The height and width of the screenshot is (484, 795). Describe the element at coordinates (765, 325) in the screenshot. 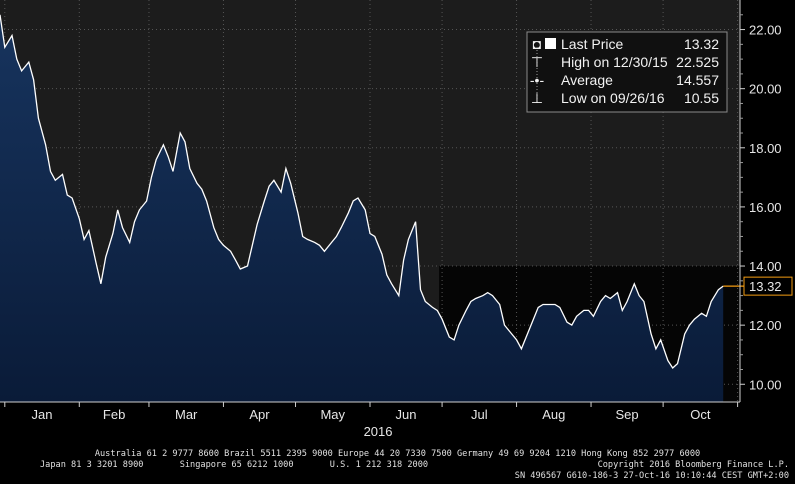

I see `y-tick-label: 12.00` at that location.